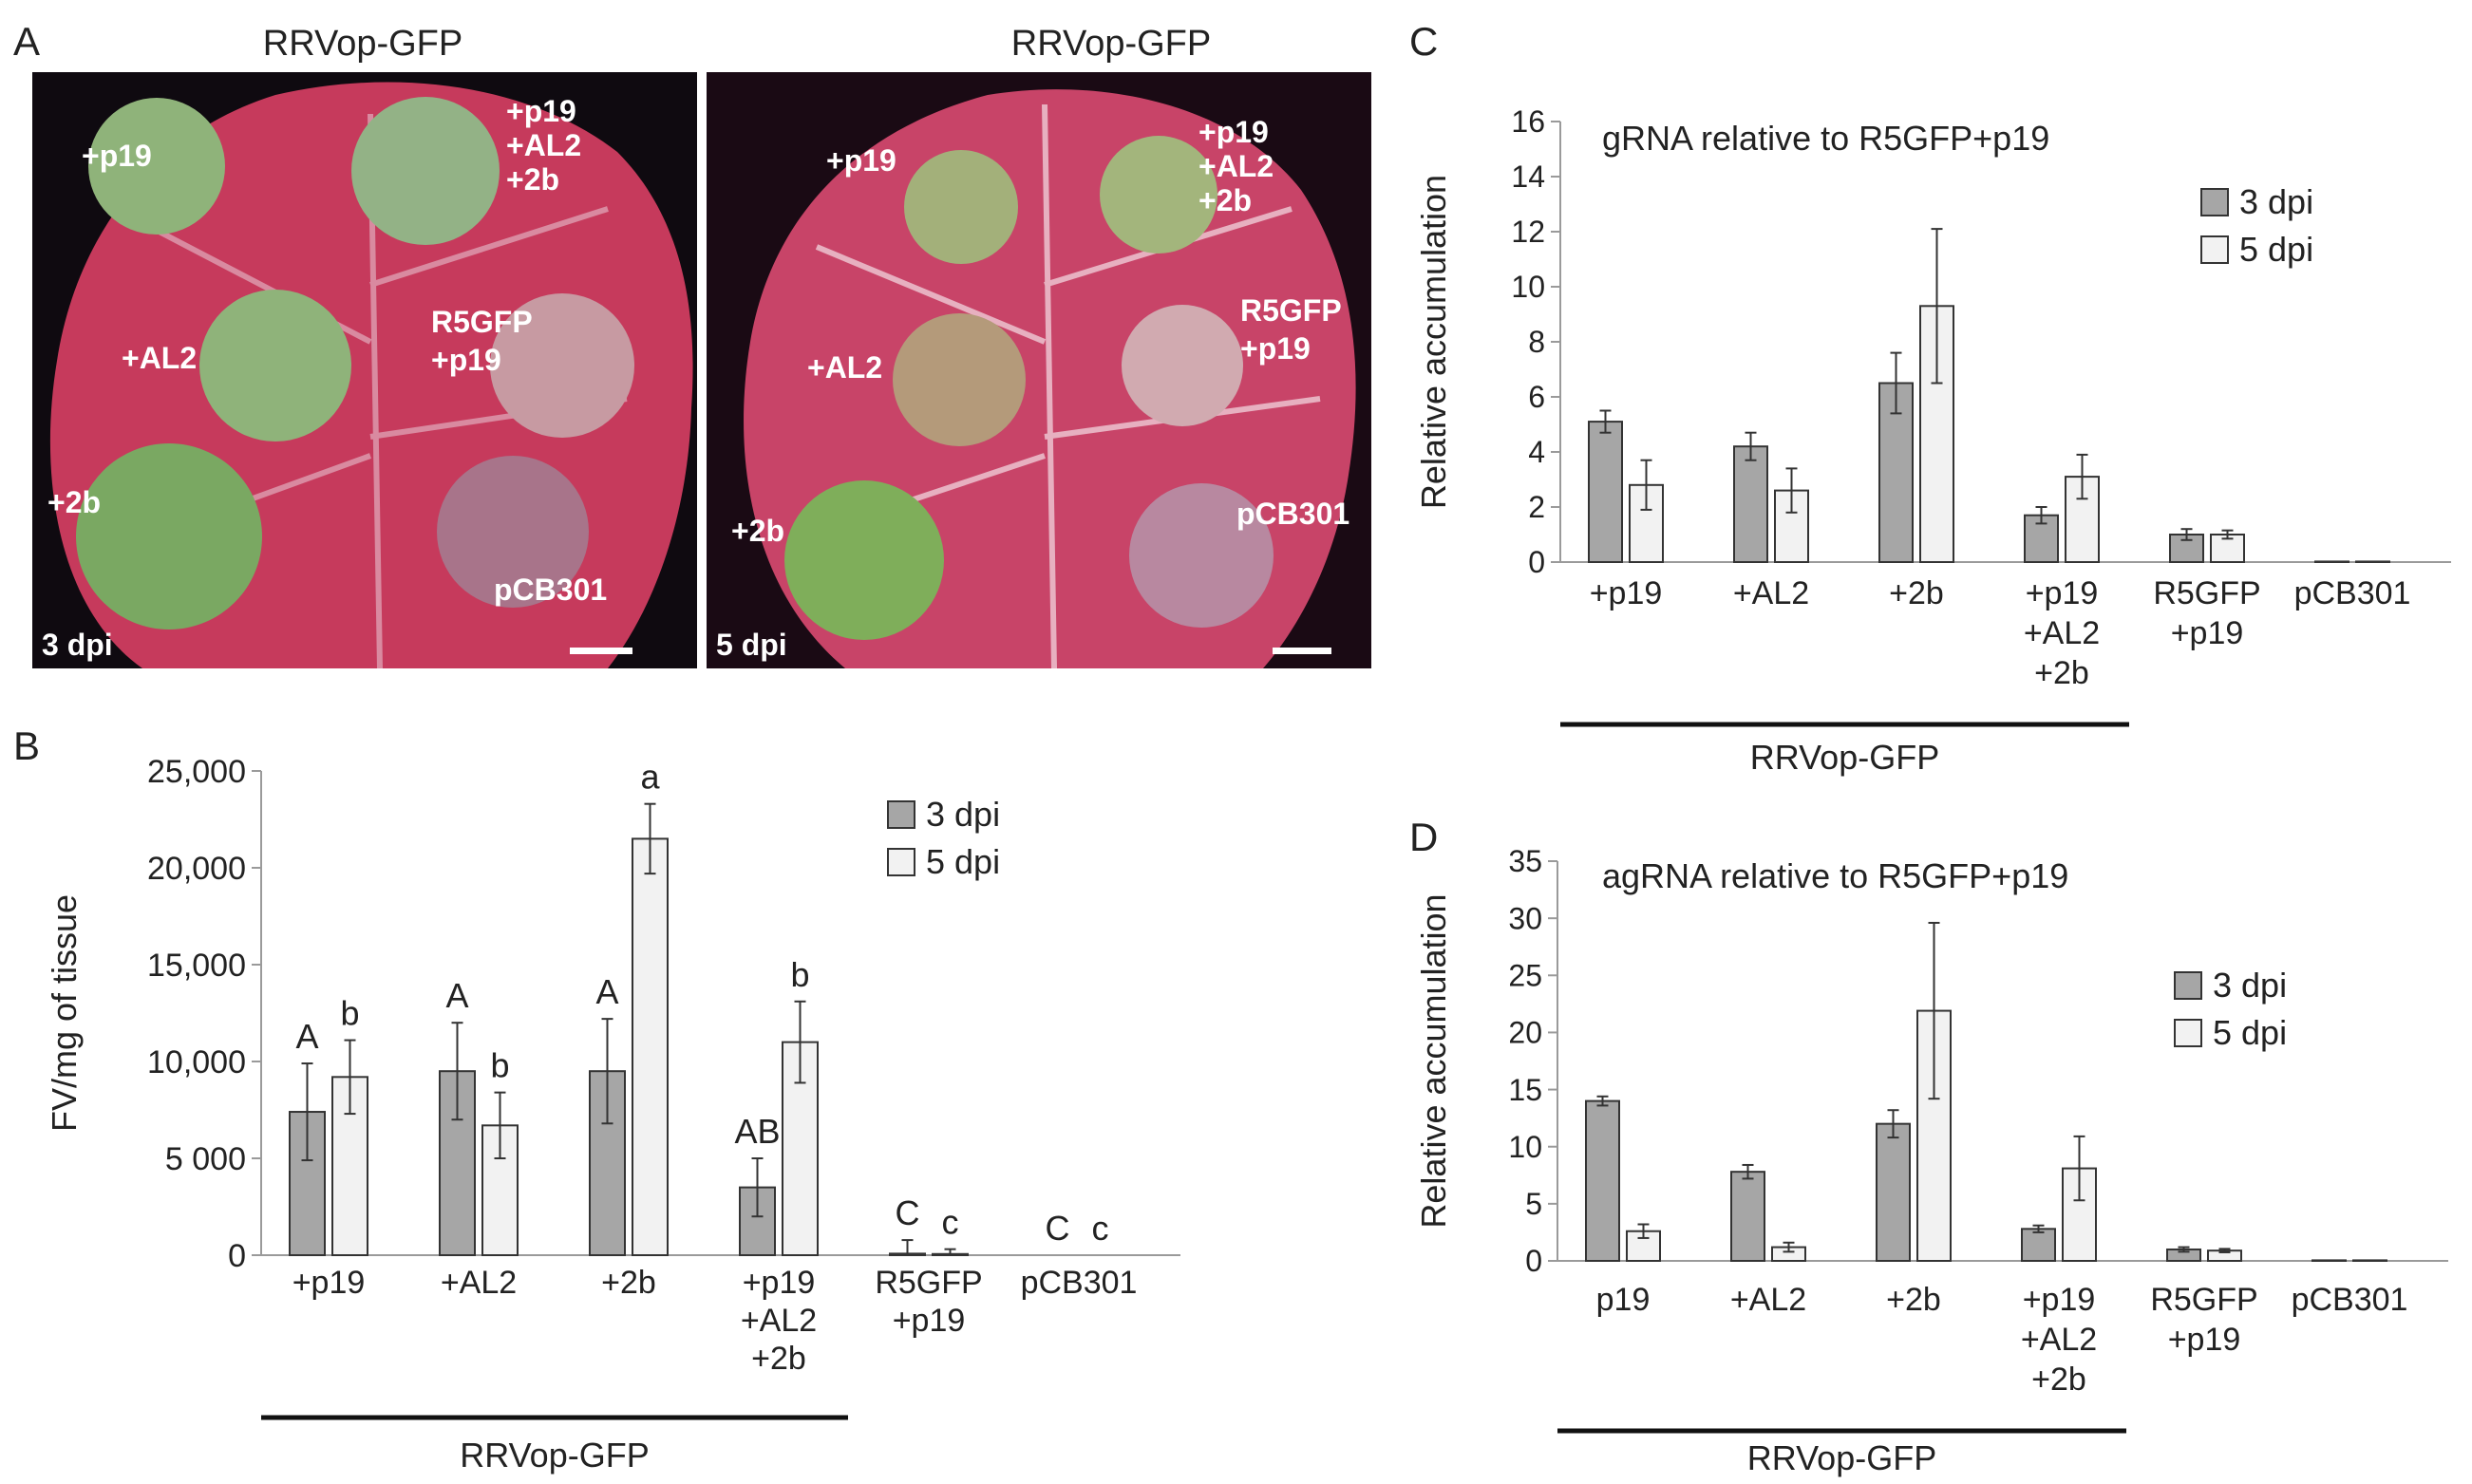  Describe the element at coordinates (1533, 1204) in the screenshot. I see `y-tick-label: 5` at that location.